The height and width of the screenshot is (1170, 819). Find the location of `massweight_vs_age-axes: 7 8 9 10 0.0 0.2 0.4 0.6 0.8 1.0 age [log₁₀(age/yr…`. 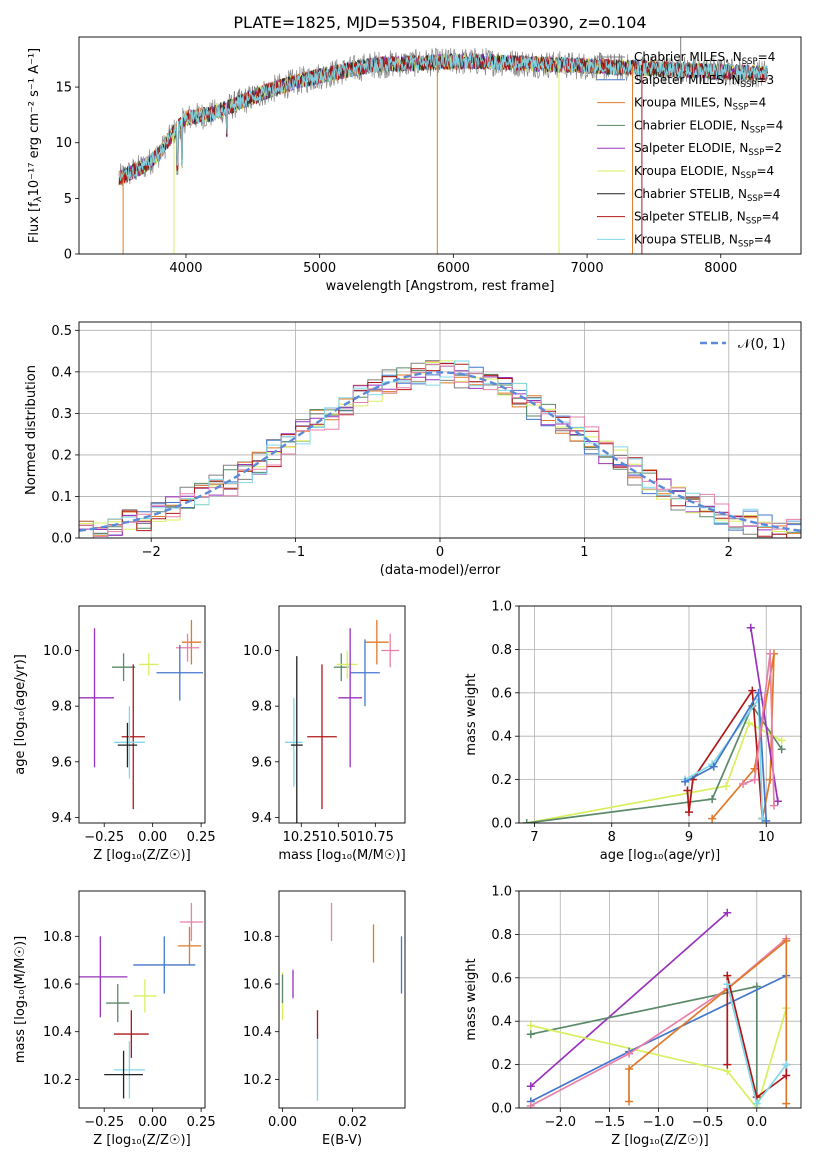

massweight_vs_age-axes: 7 8 9 10 0.0 0.2 0.4 0.6 0.8 1.0 age [log₁₀(age/yr… is located at coordinates (632, 731).